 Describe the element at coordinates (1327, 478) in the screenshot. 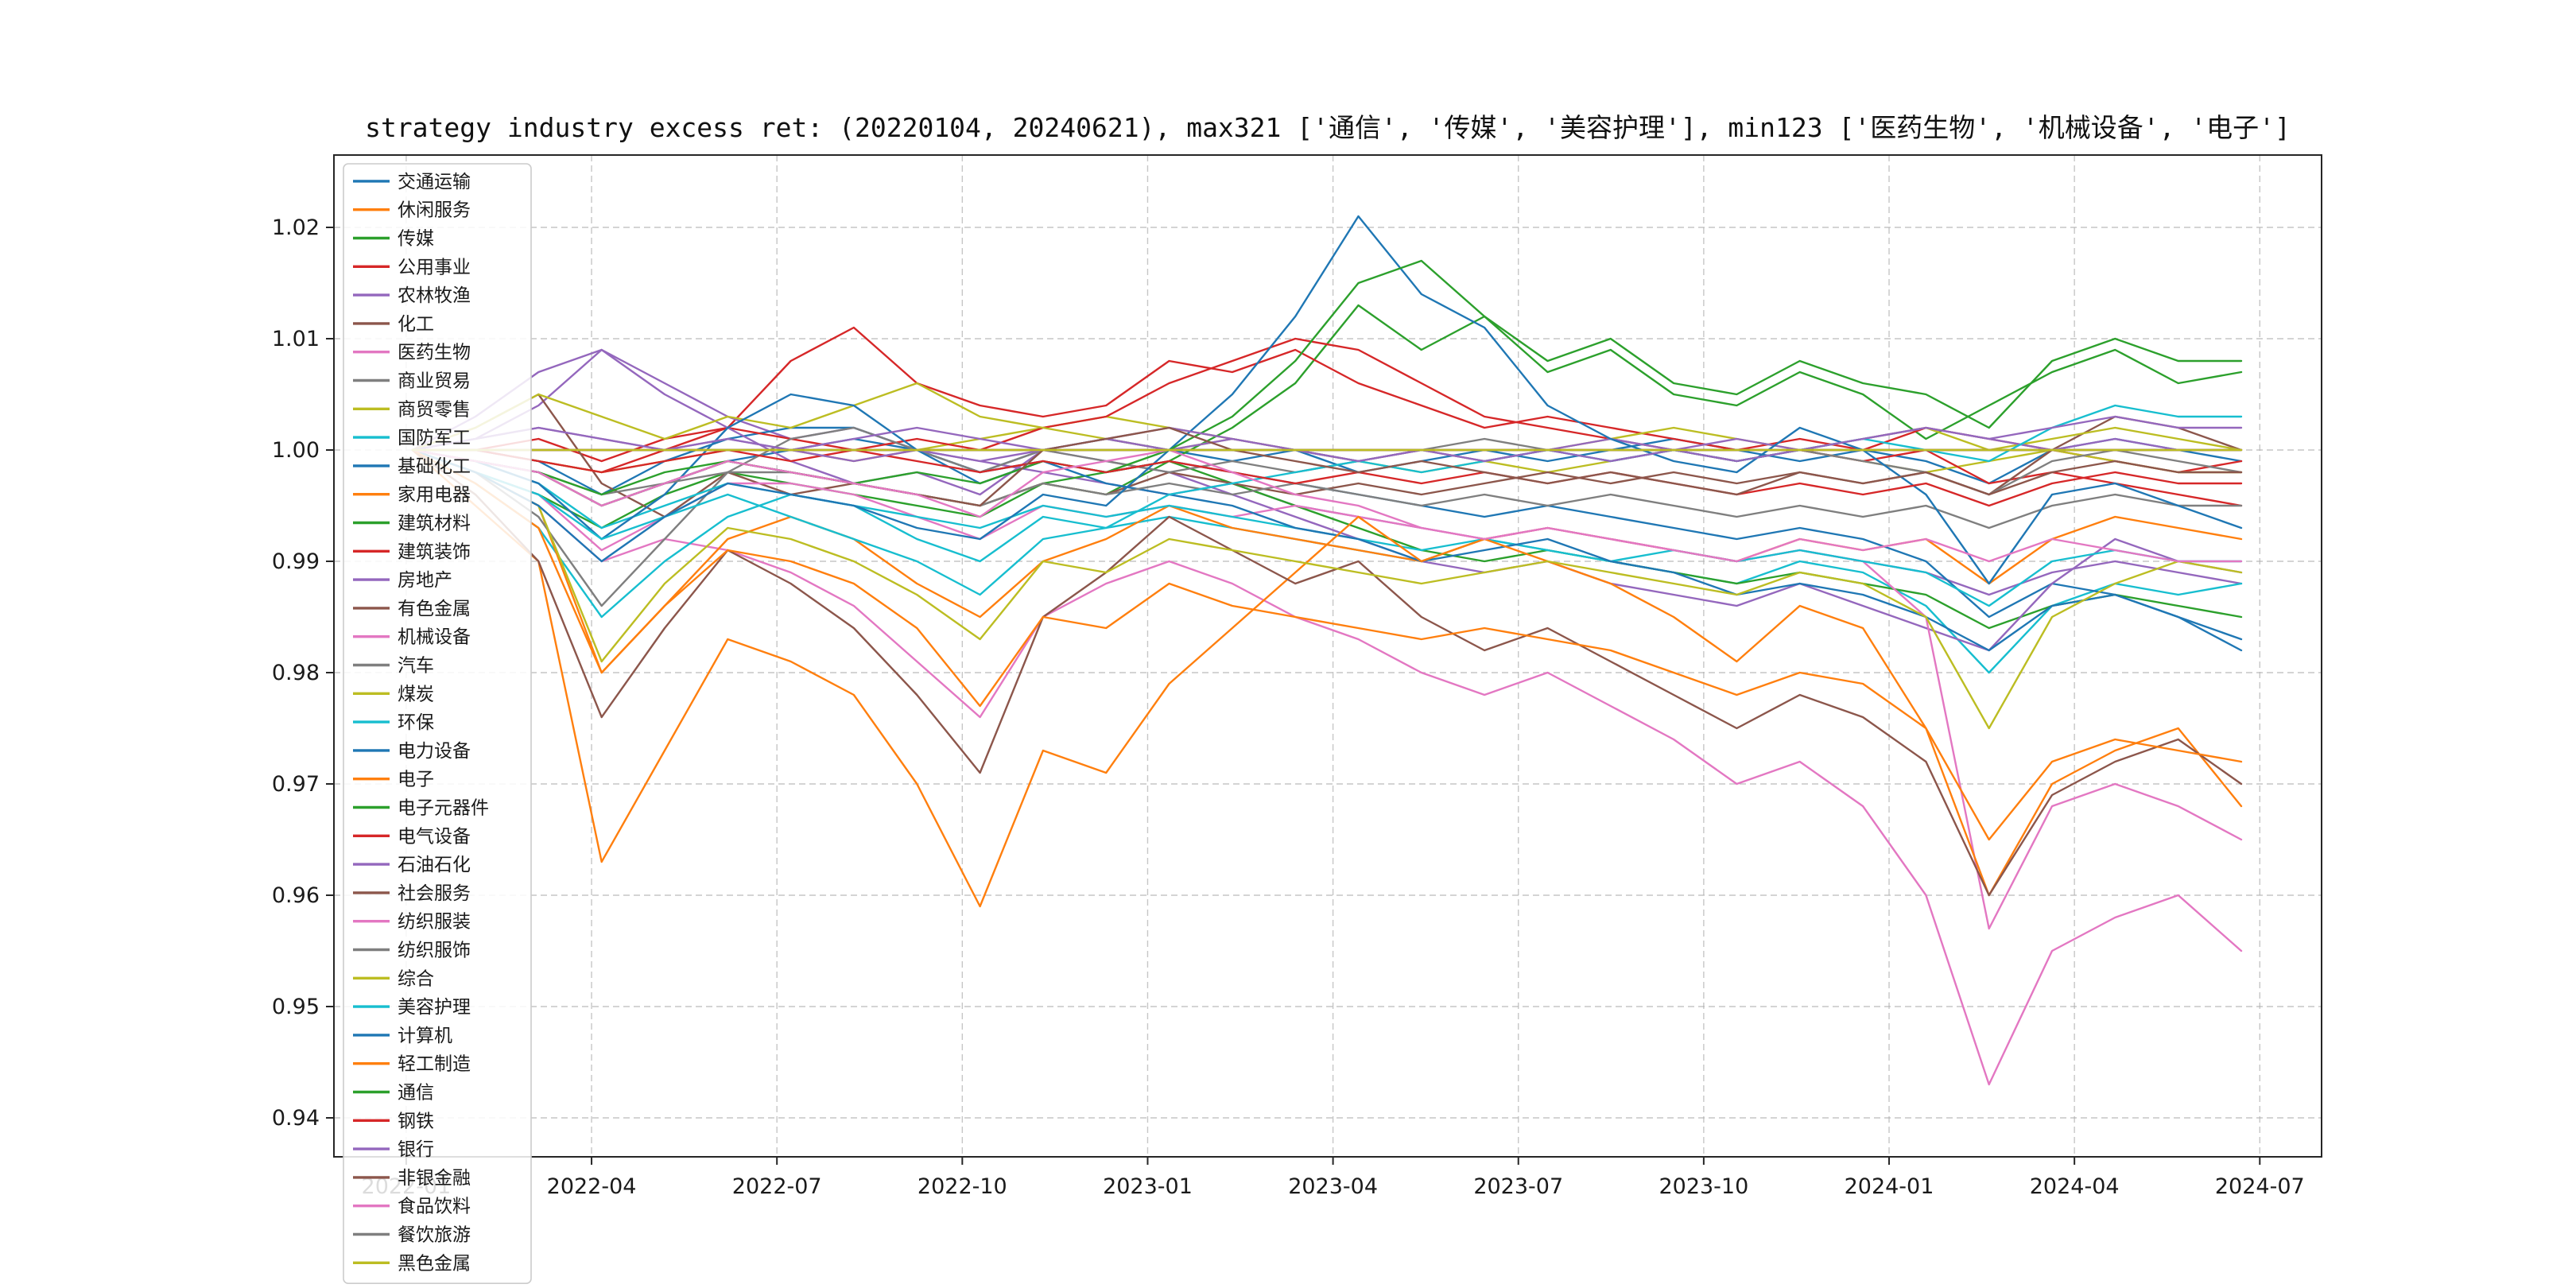

I see `series-line-钢铁` at that location.